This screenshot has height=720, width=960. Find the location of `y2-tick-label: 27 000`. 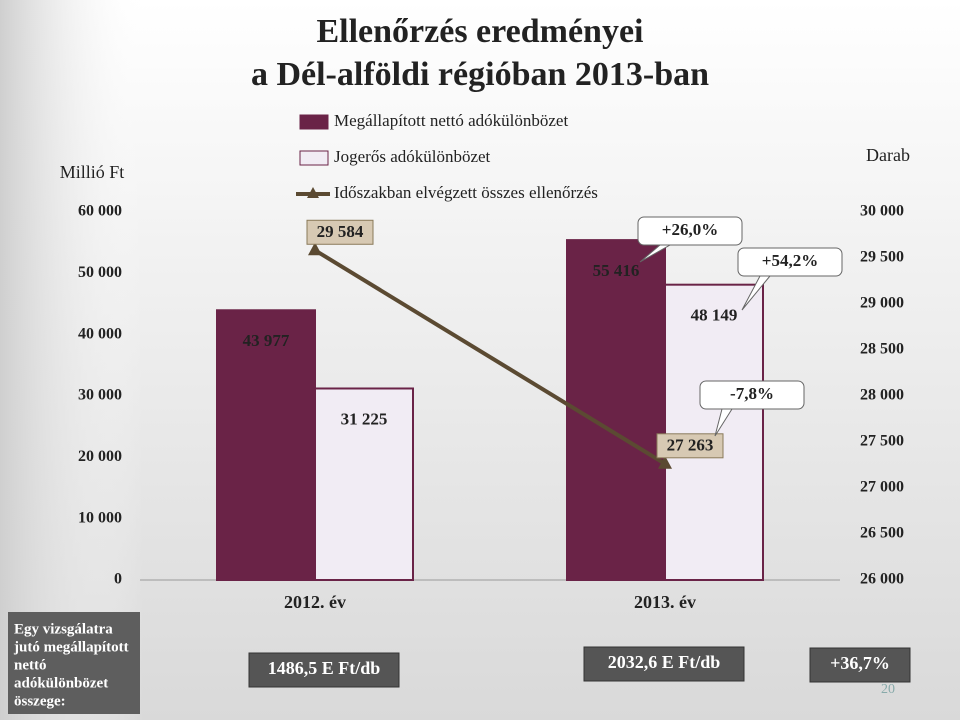

y2-tick-label: 27 000 is located at coordinates (882, 487).